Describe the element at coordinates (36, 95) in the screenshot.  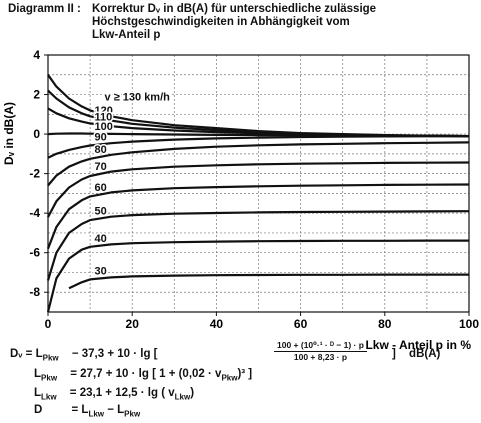
I see `y-tick-label: 2` at that location.